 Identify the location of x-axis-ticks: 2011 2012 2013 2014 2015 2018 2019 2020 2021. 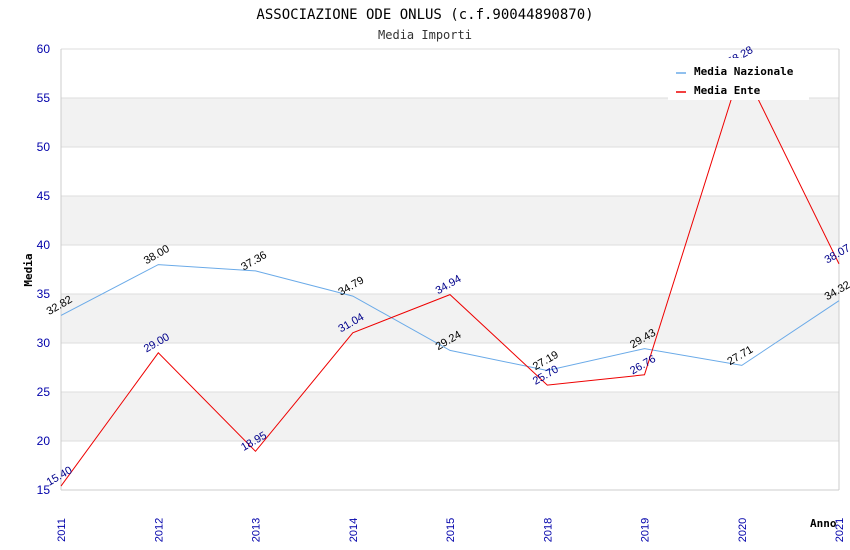
(451, 530).